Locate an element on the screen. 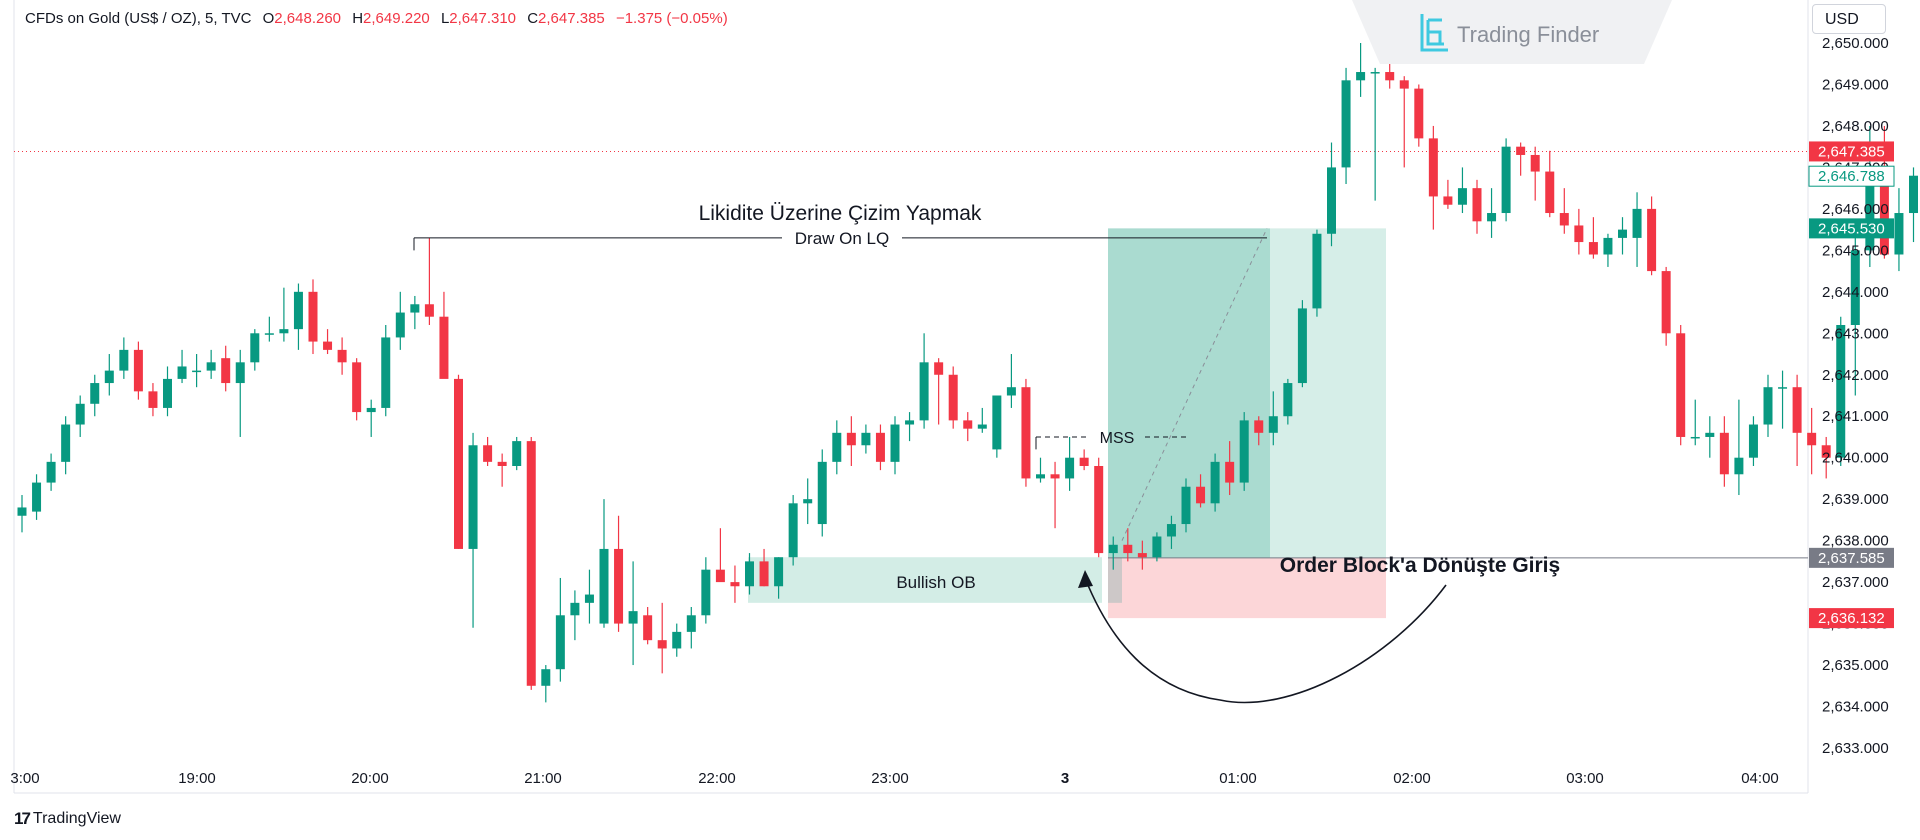 The width and height of the screenshot is (1920, 840). price-label: 2,637.585 is located at coordinates (1851, 558).